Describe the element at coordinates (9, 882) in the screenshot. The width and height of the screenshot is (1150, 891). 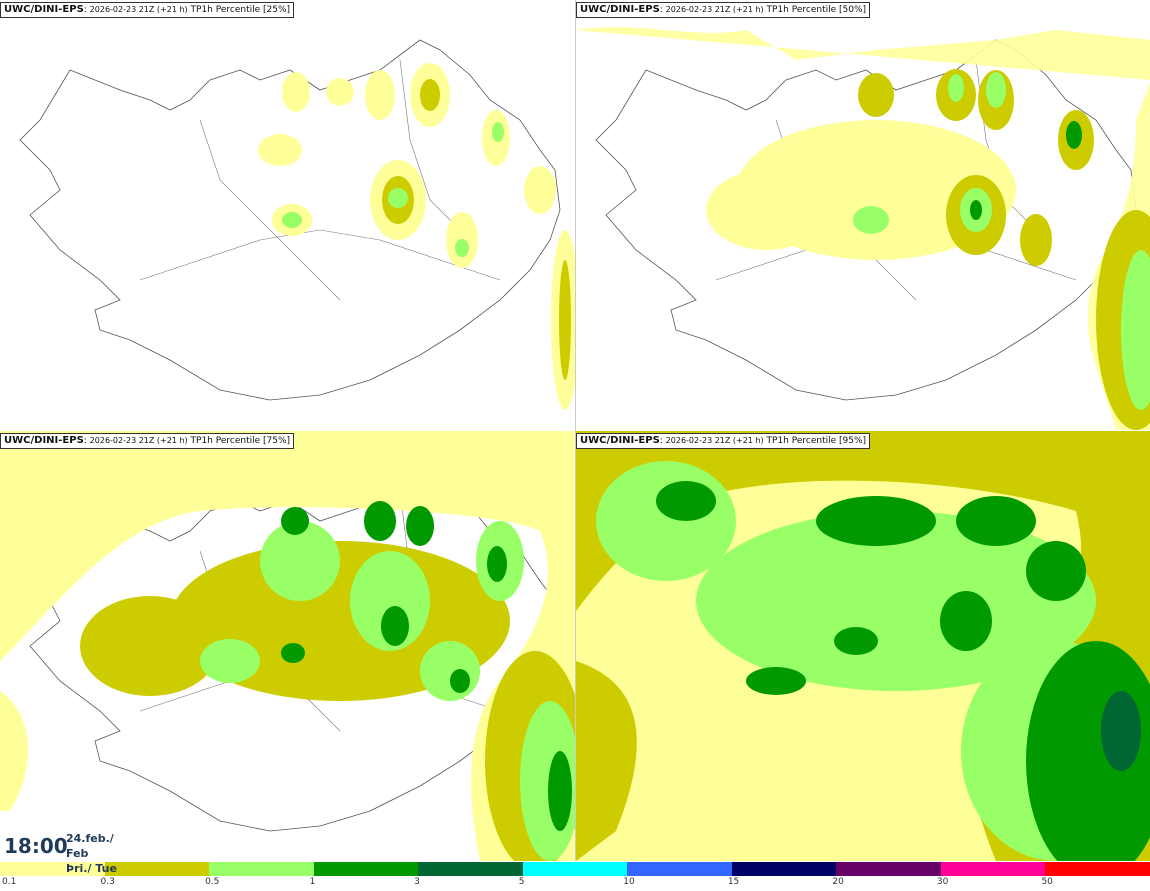
I see `color-bar-tick-label: 0.1` at that location.